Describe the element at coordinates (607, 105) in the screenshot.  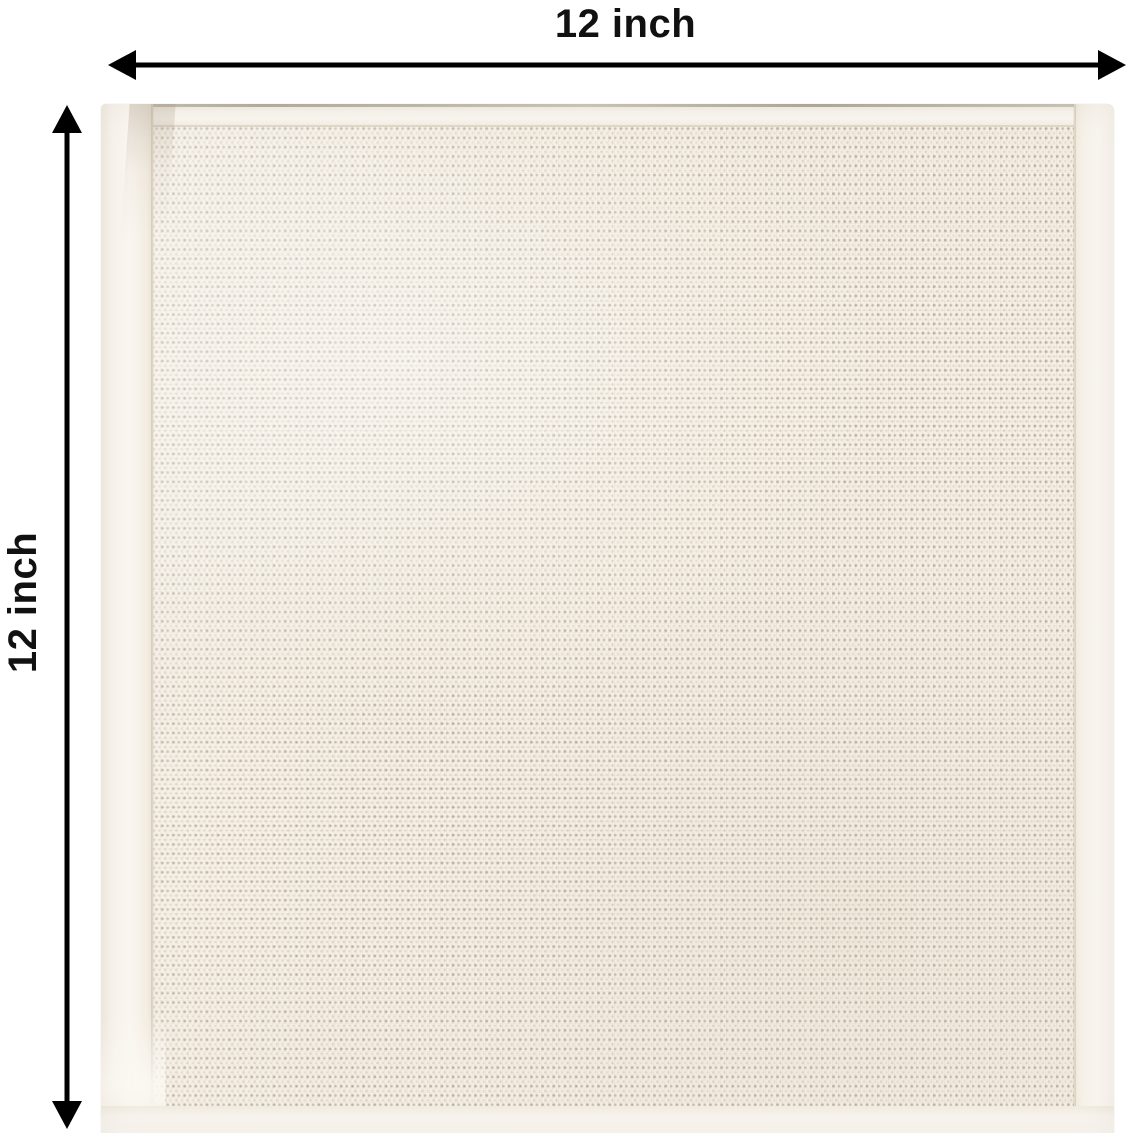
I see `towel-top-edge-line` at that location.